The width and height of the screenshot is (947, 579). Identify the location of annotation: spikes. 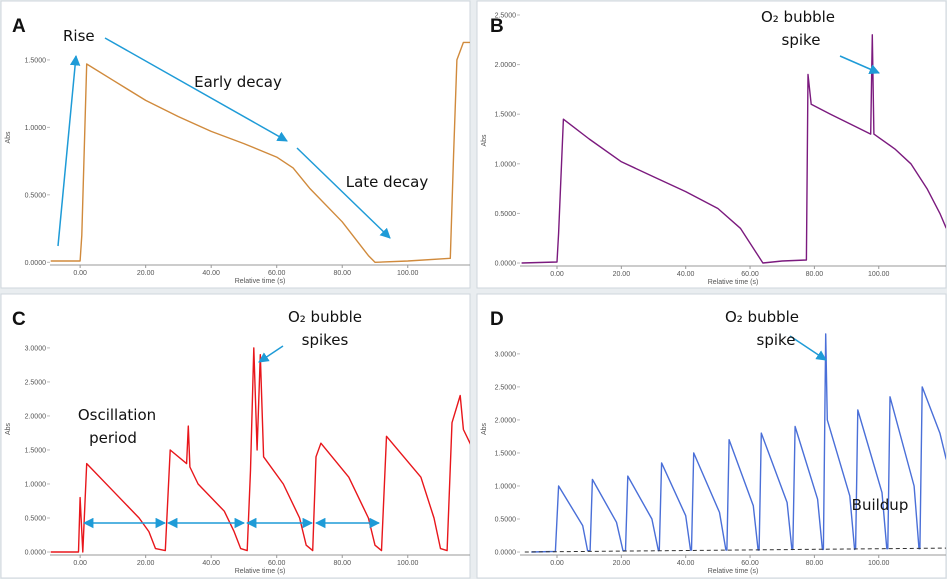
(325, 340).